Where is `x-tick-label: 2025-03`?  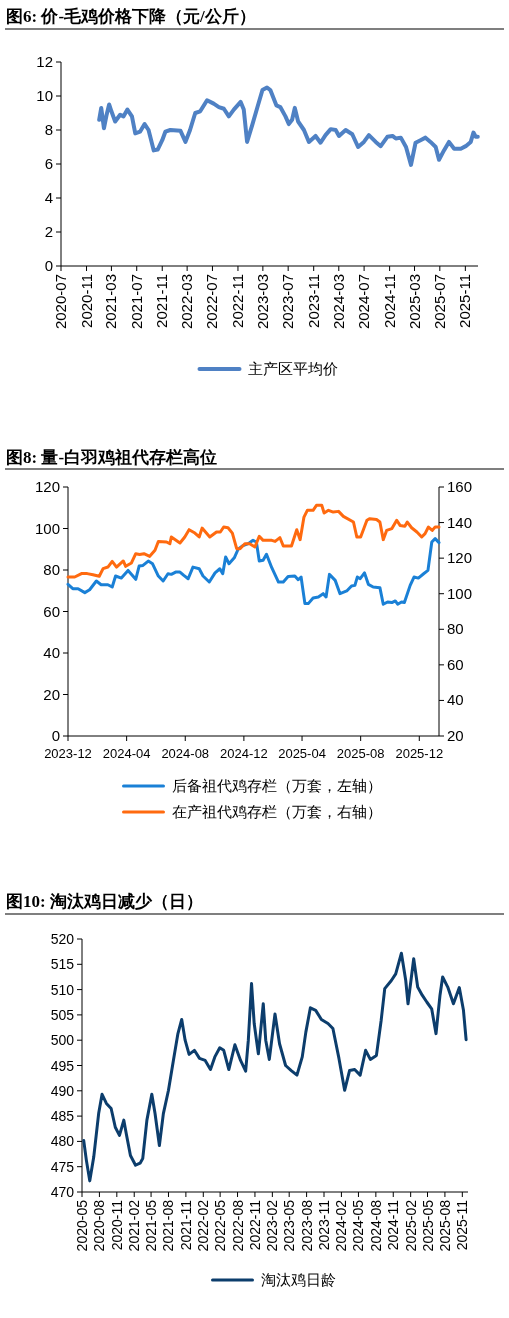 x-tick-label: 2025-03 is located at coordinates (414, 302).